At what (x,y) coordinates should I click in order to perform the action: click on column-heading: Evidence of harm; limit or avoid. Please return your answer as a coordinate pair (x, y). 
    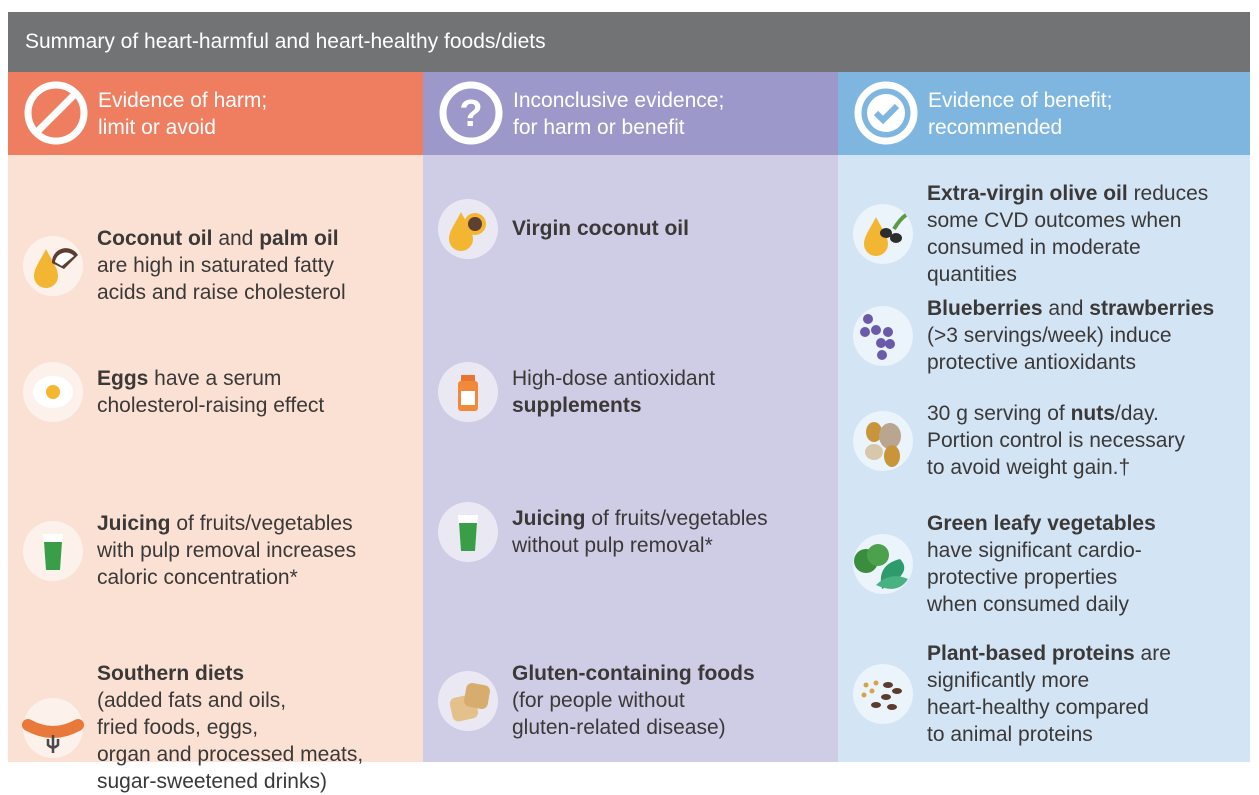
    Looking at the image, I should click on (182, 114).